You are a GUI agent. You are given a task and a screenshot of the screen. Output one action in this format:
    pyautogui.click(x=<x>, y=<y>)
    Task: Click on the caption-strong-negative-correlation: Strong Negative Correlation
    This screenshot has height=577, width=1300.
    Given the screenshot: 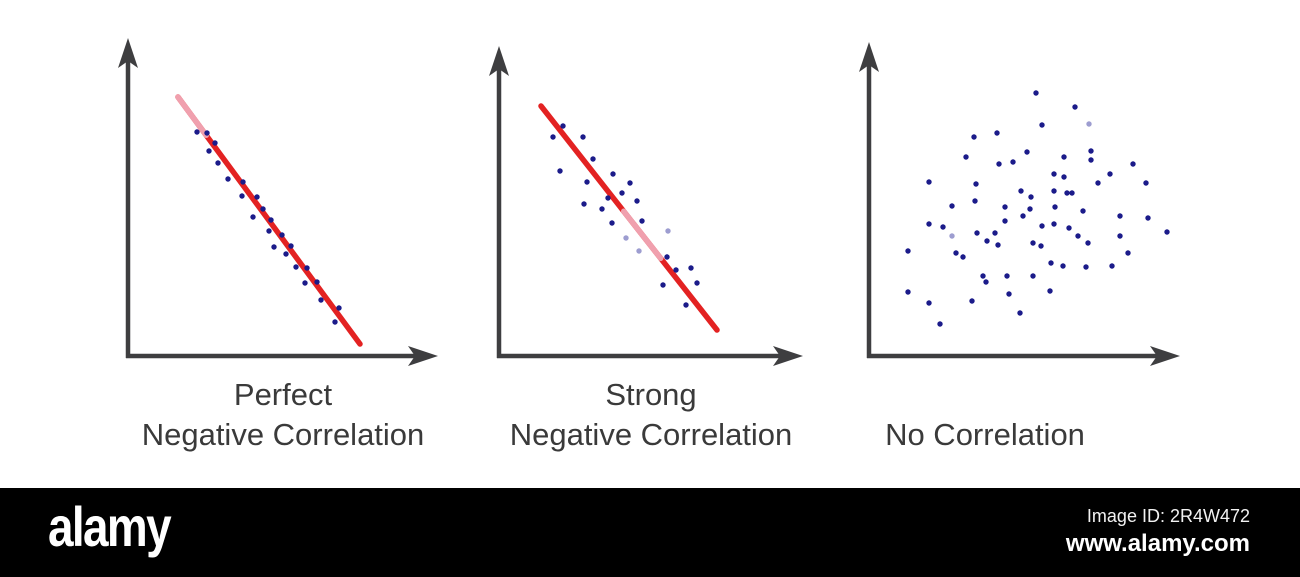 What is the action you would take?
    pyautogui.click(x=651, y=415)
    